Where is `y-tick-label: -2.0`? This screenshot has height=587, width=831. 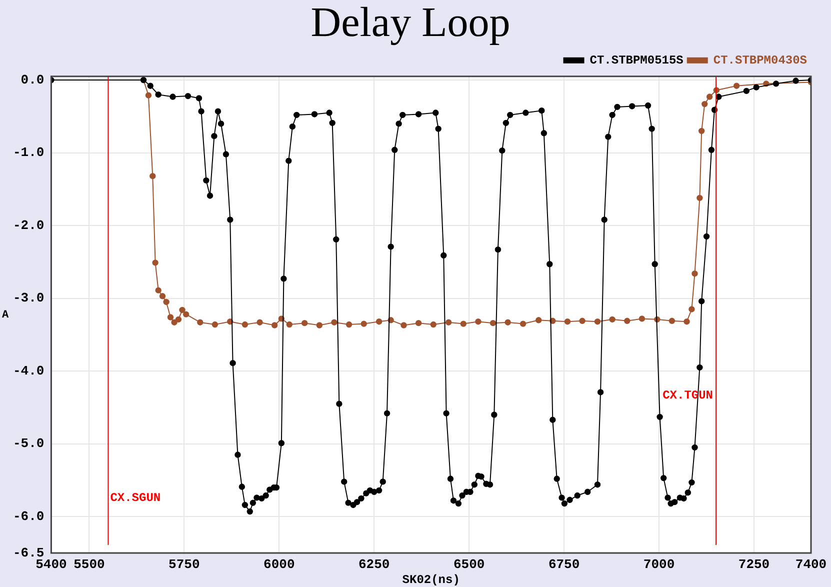 y-tick-label: -2.0 is located at coordinates (28, 225).